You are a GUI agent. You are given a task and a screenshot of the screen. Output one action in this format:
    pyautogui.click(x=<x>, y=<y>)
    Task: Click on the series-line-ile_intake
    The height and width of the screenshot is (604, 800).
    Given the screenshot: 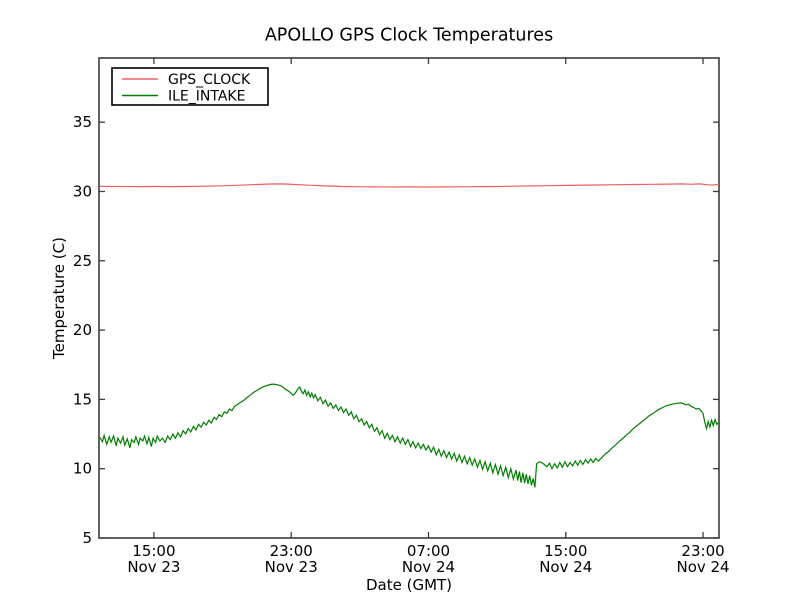 What is the action you would take?
    pyautogui.click(x=409, y=435)
    